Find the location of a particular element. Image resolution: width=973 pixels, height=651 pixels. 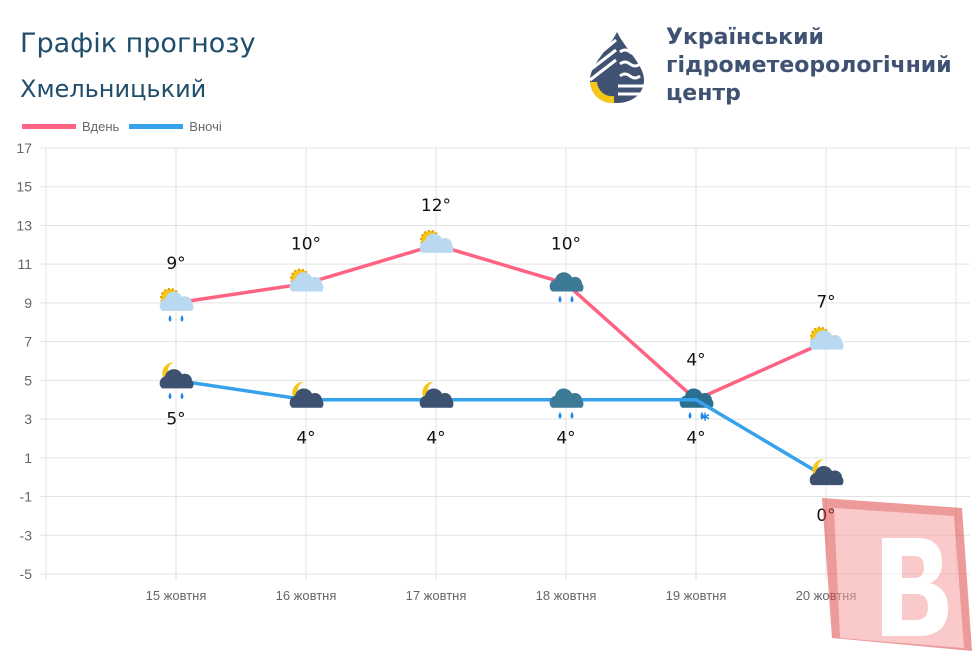

y-tick-label: 17 is located at coordinates (24, 148).